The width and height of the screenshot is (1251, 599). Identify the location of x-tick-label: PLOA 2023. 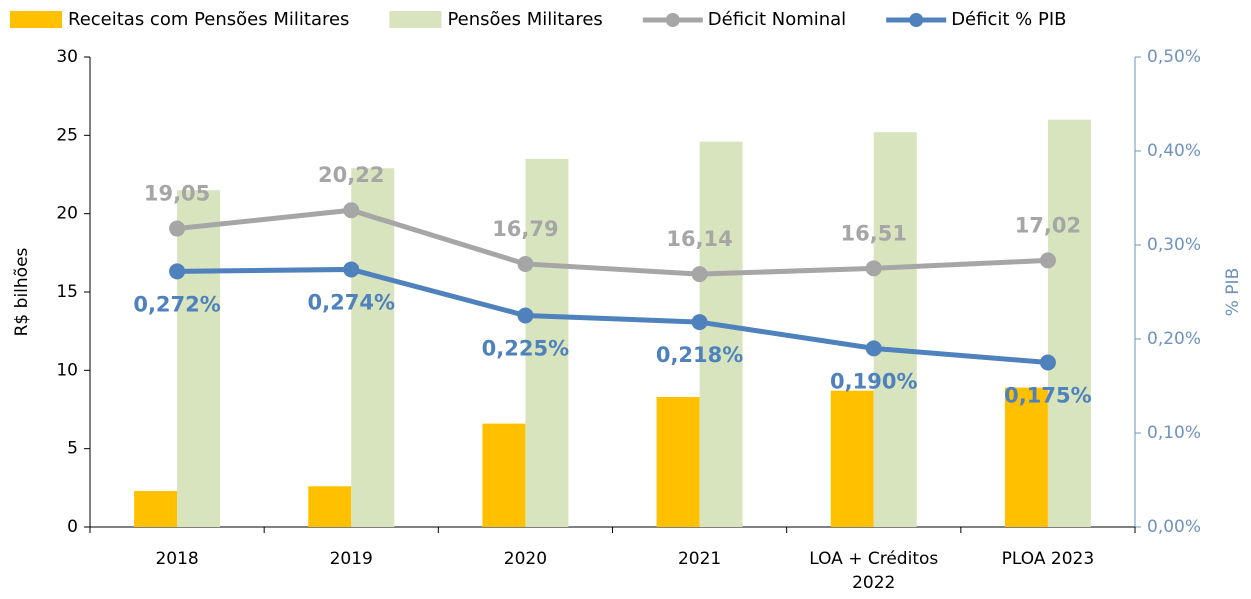
(1048, 559).